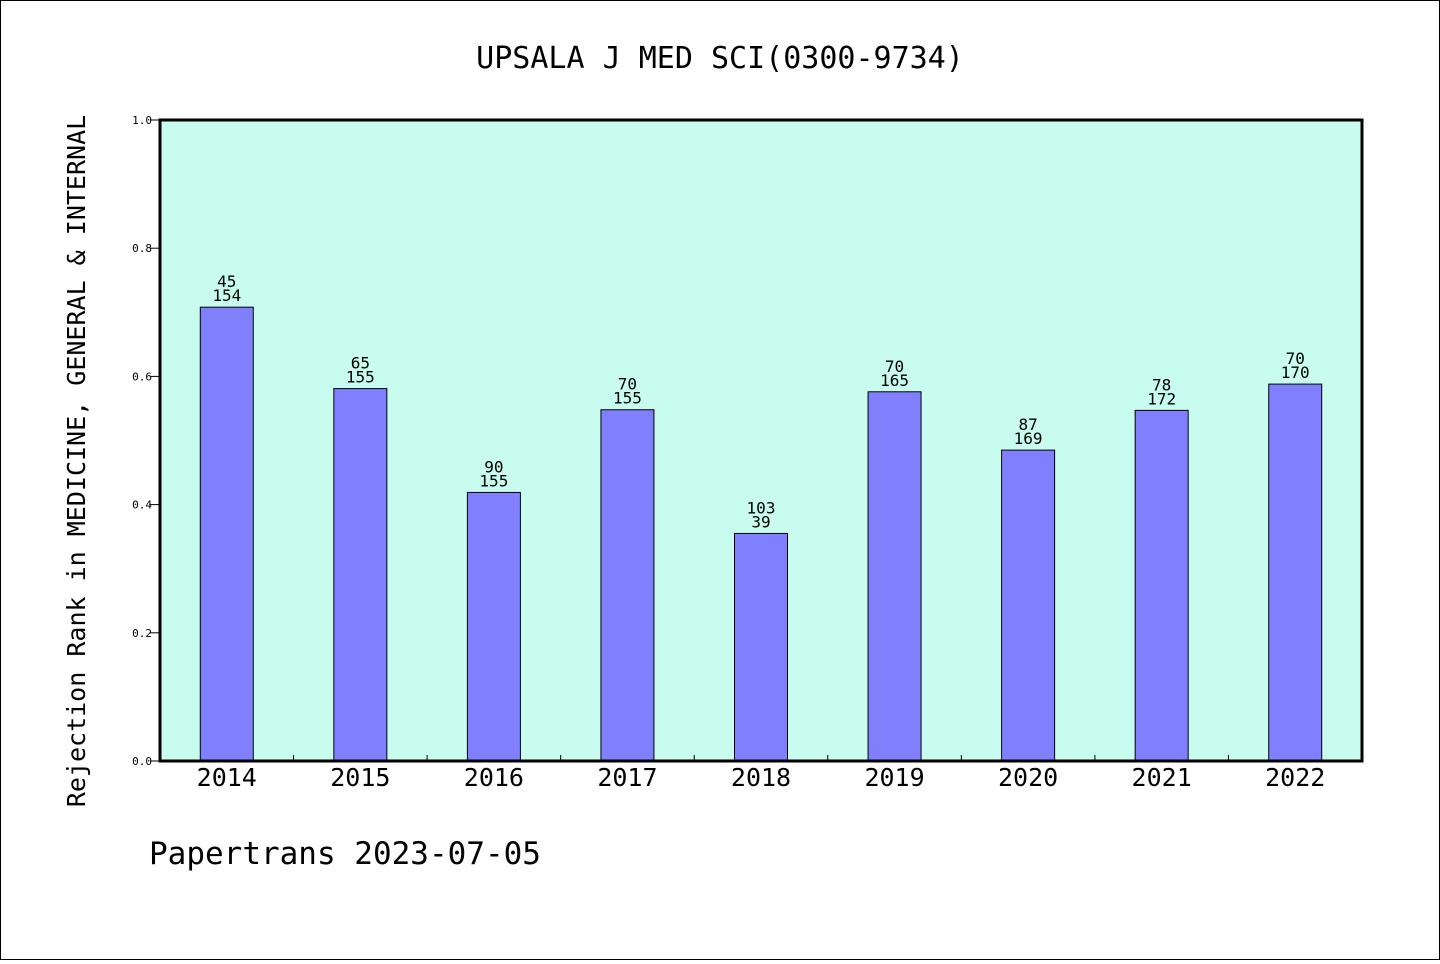 This screenshot has height=964, width=1440. Describe the element at coordinates (894, 380) in the screenshot. I see `data-label-bottom-2019: 165` at that location.